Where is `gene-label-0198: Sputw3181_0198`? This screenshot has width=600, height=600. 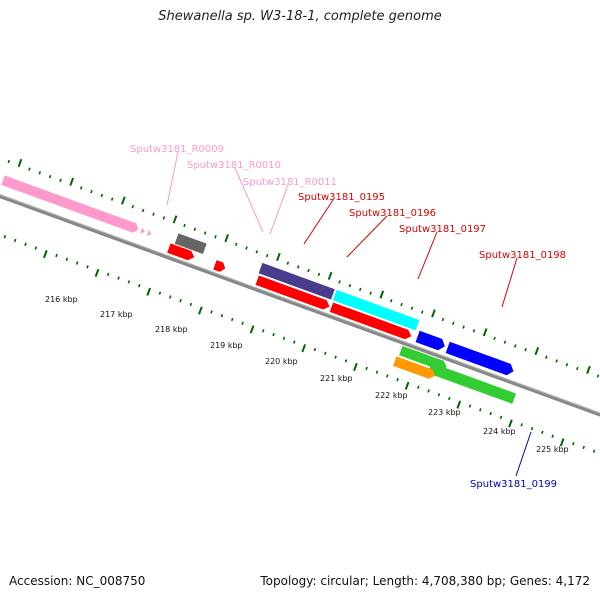
gene-label-0198: Sputw3181_0198 is located at coordinates (522, 255).